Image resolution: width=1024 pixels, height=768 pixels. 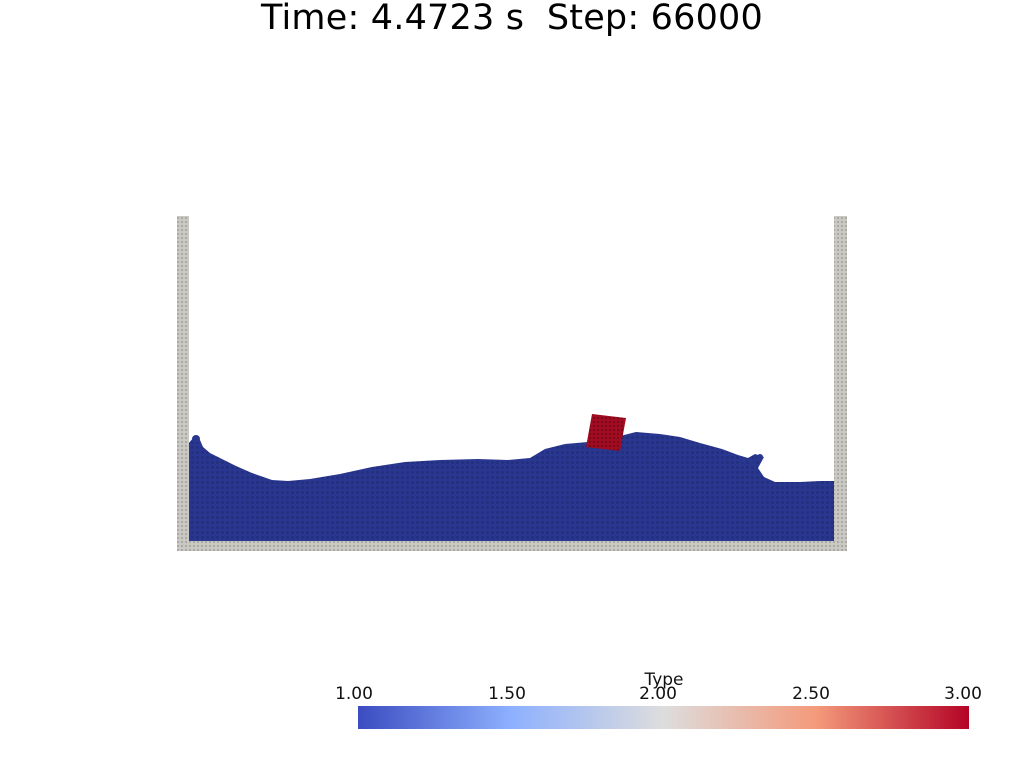 I want to click on floating-block, so click(x=606, y=432).